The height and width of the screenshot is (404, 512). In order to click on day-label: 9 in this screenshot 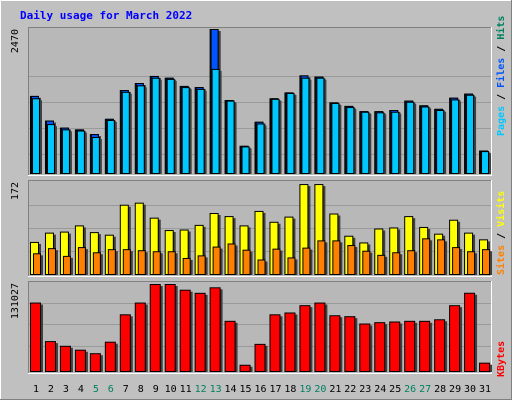, I will do `click(156, 389)`.